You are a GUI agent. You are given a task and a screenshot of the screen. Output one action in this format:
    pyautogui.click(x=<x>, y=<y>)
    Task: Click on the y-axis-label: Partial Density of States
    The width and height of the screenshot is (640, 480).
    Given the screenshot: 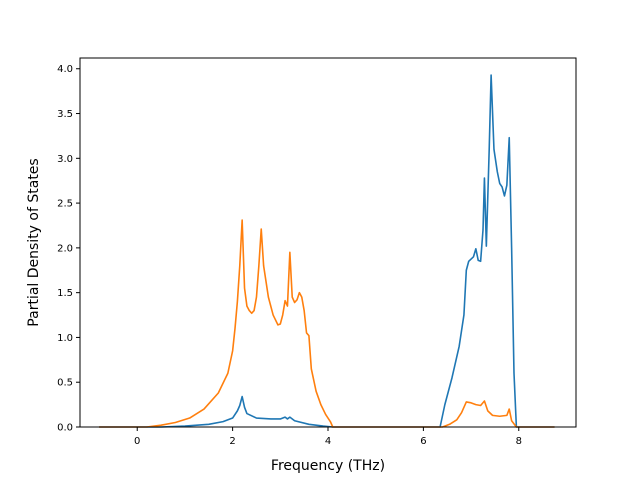 What is the action you would take?
    pyautogui.click(x=34, y=242)
    